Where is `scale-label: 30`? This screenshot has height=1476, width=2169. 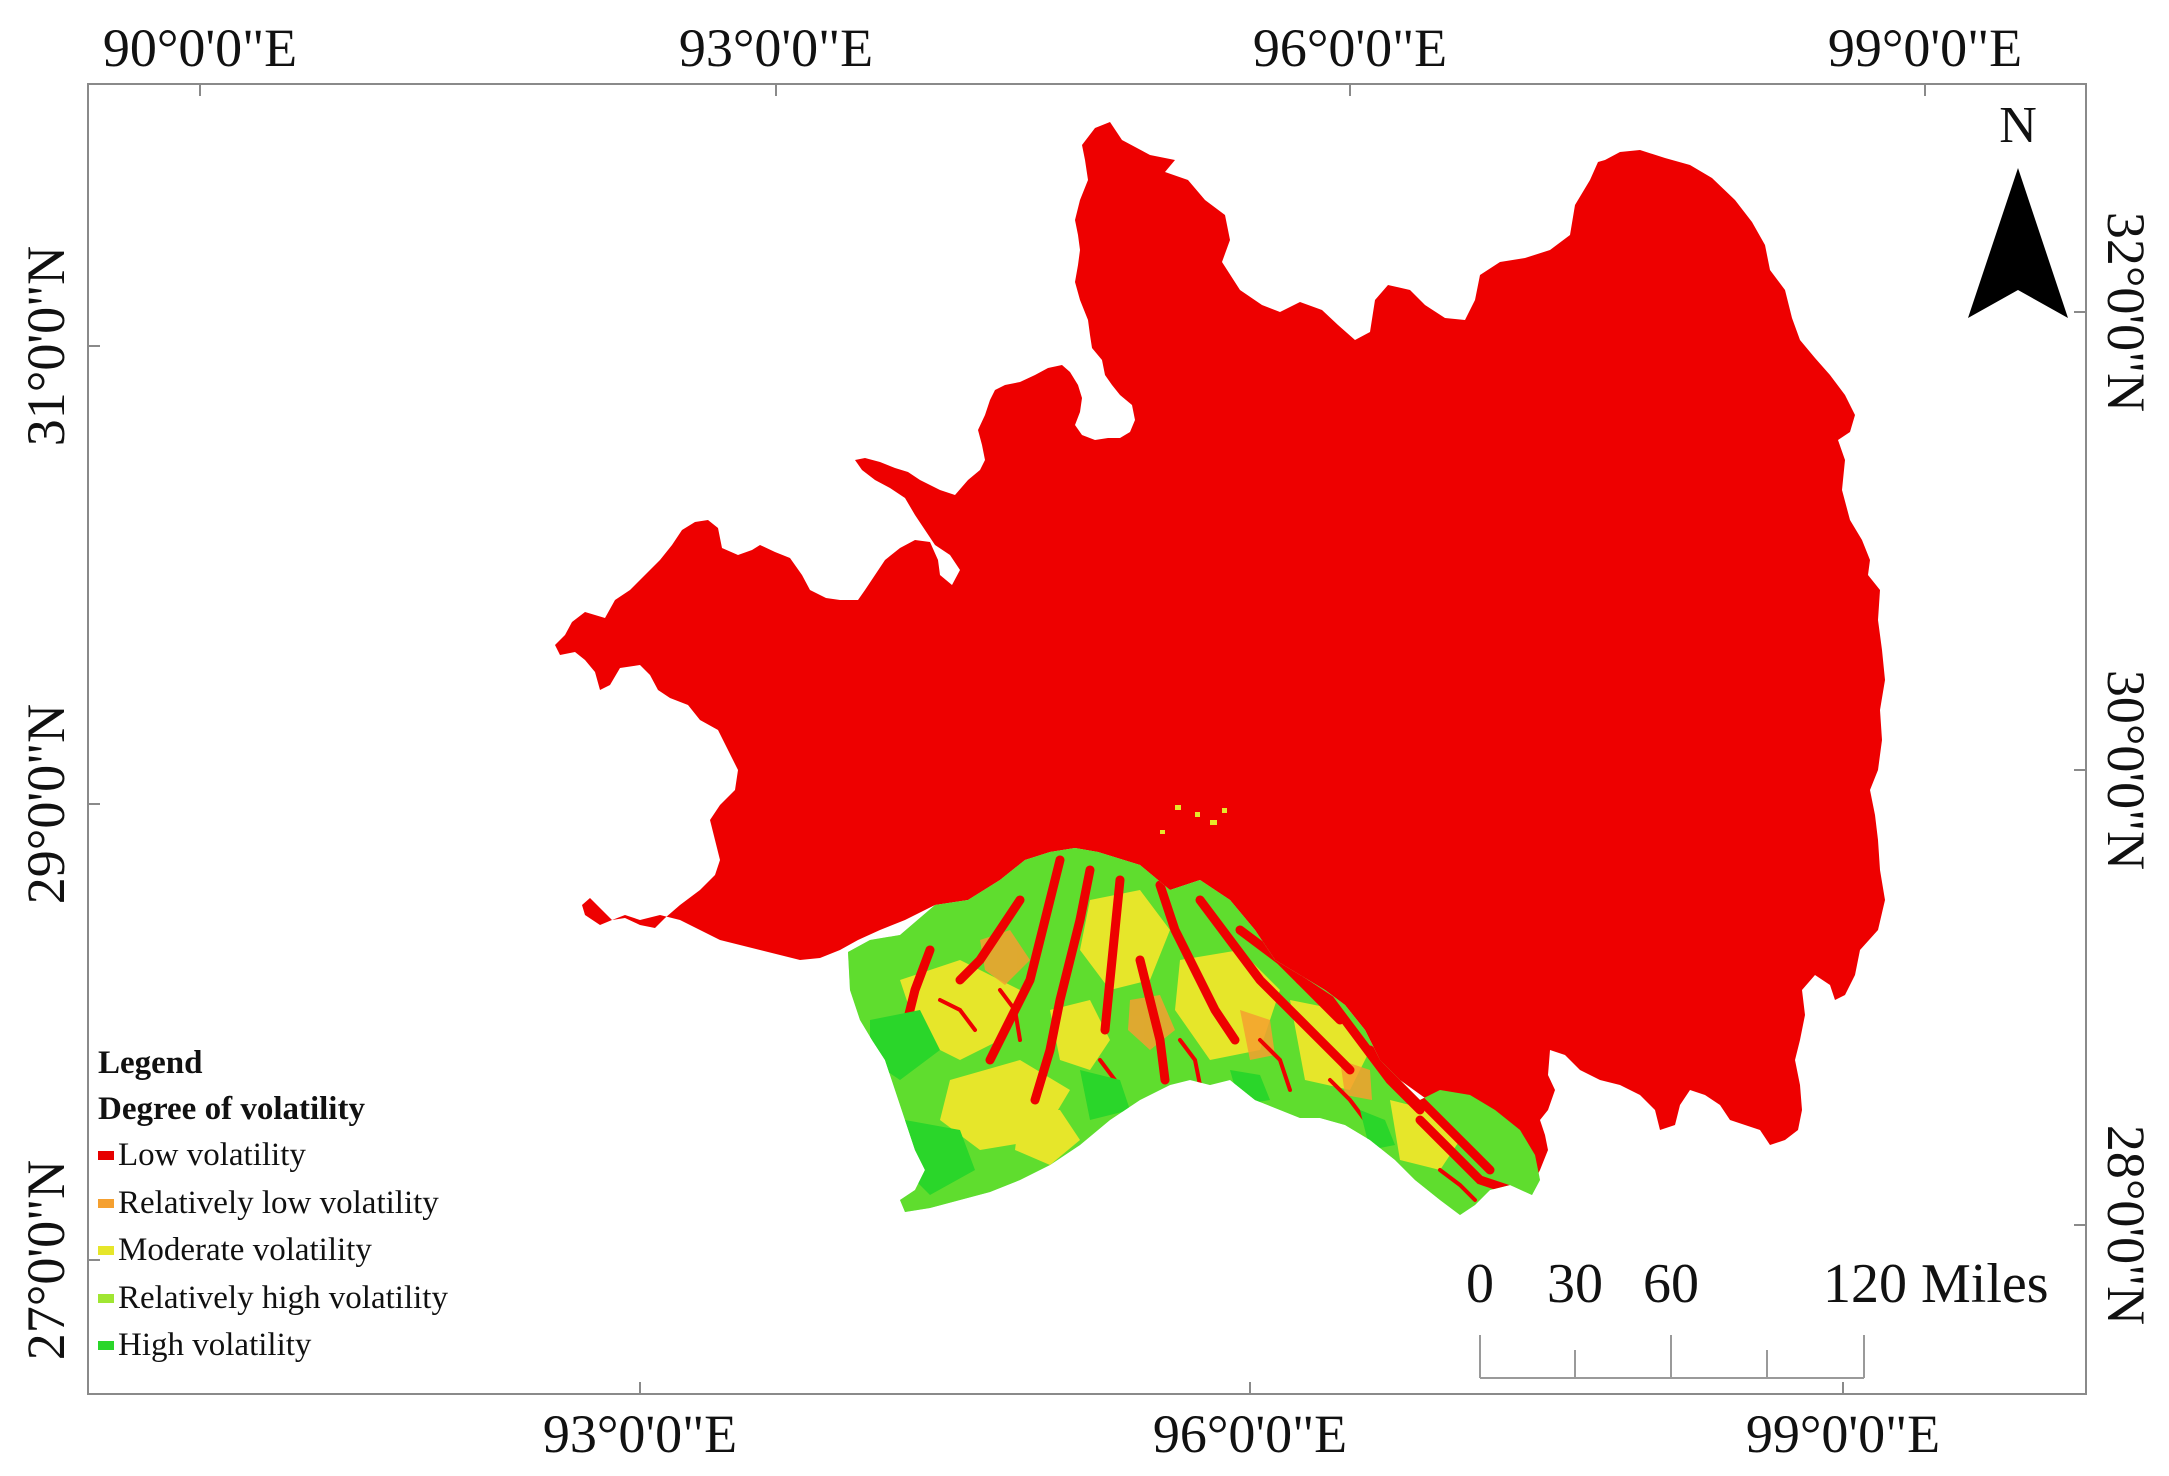
scale-label: 30 is located at coordinates (1575, 1284).